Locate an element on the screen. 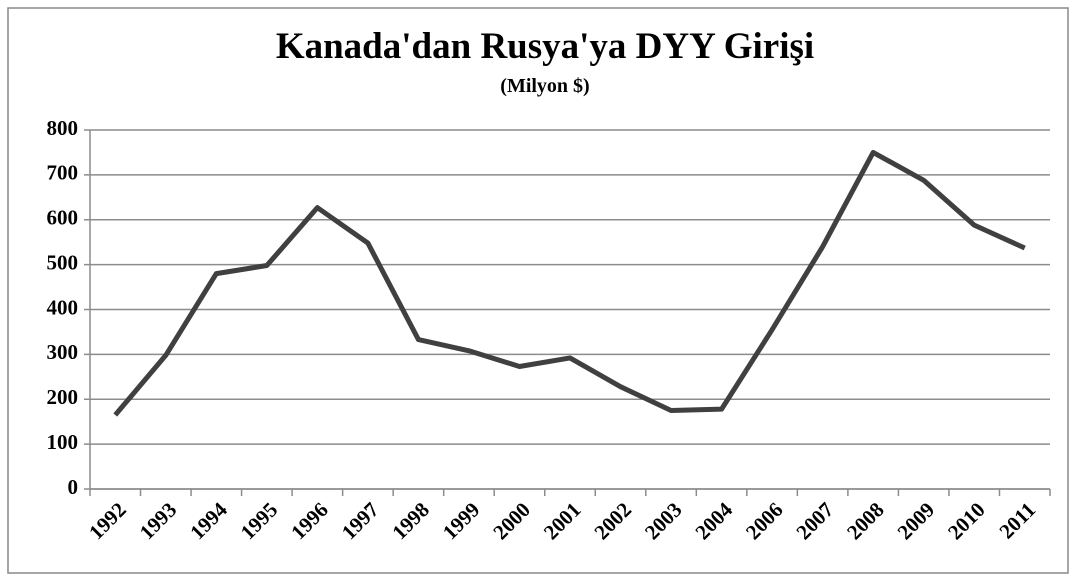  y-tick-label: 700 is located at coordinates (63, 173).